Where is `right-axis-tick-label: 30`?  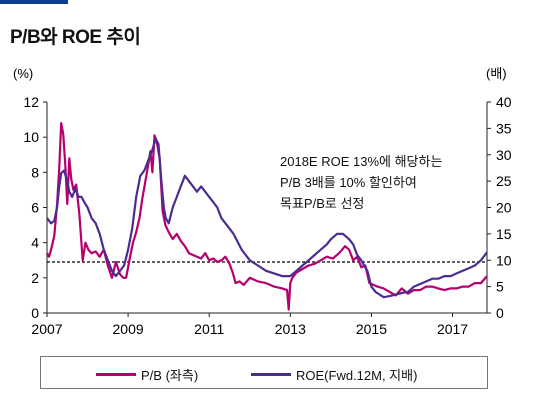
right-axis-tick-label: 30 is located at coordinates (504, 155).